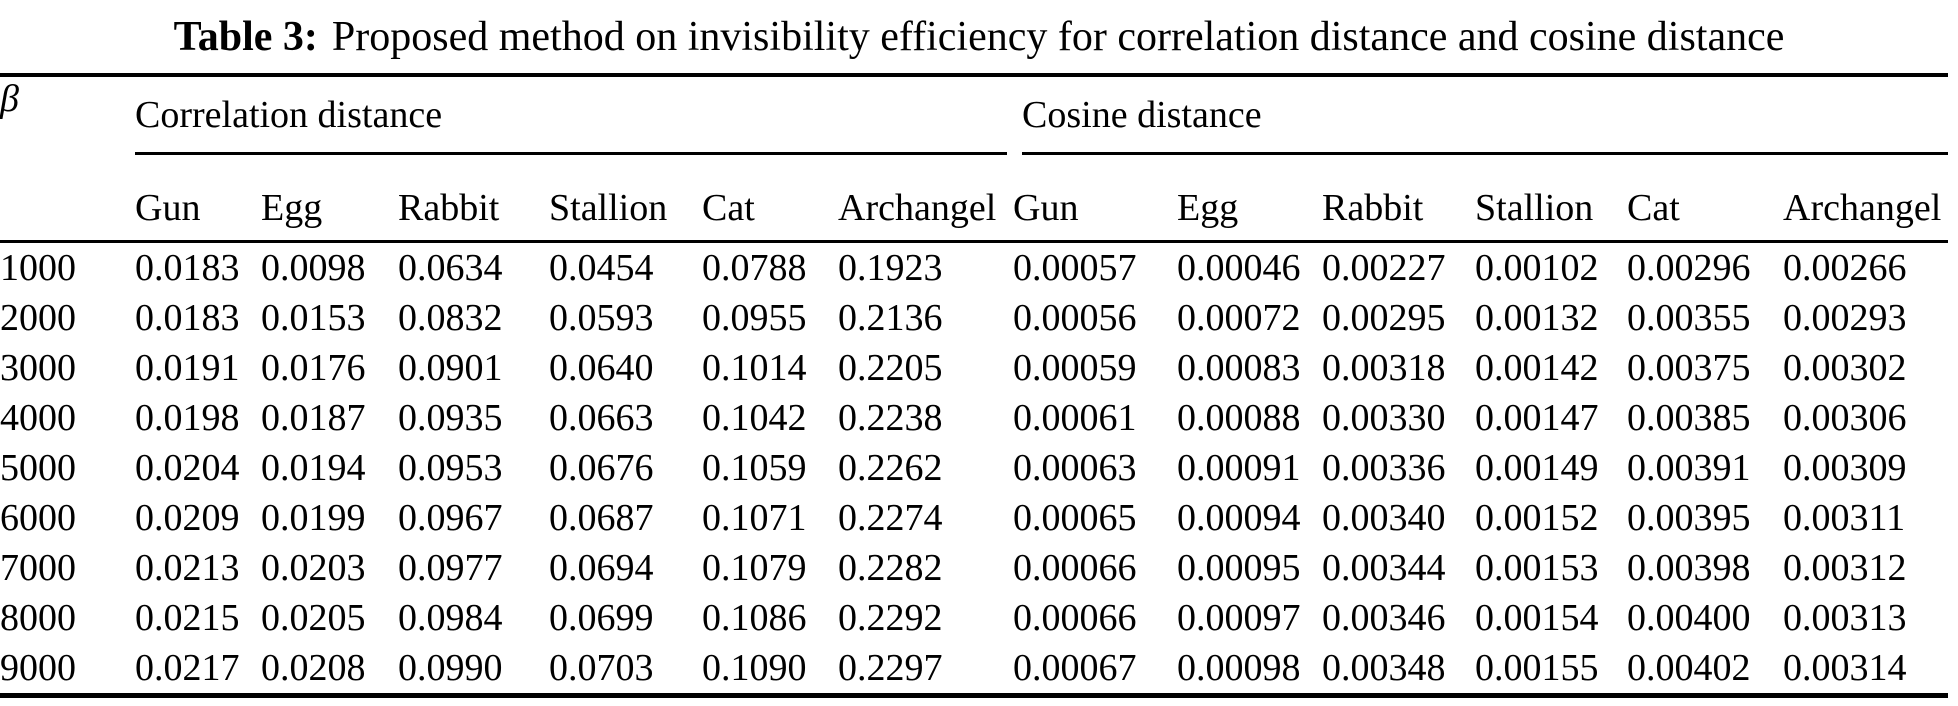 This screenshot has height=706, width=1958. I want to click on cell-correlation: 0.0215, so click(187, 618).